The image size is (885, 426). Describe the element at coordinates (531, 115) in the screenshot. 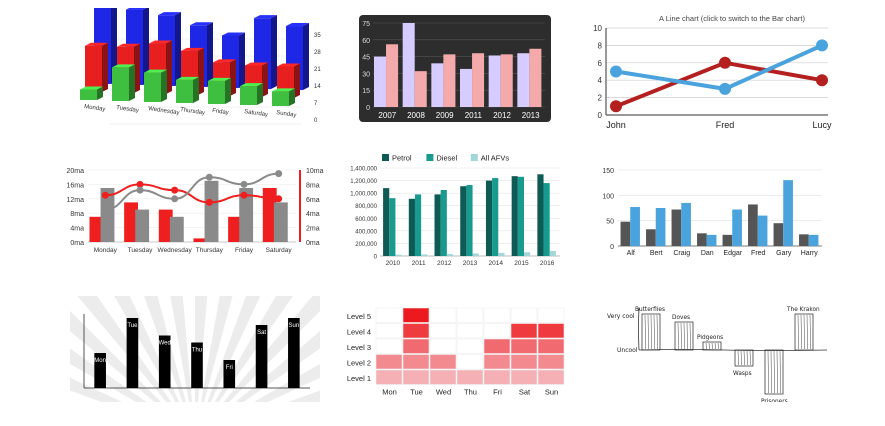

I see `x-tick-label: 2013` at that location.